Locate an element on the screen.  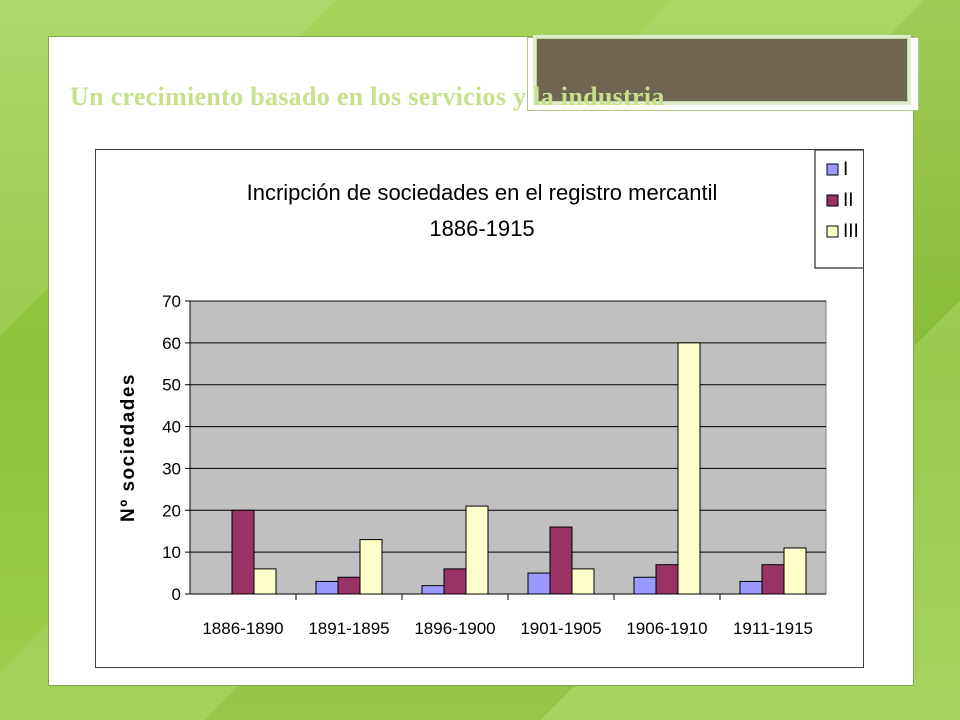
y-tick-label: 50 is located at coordinates (171, 385).